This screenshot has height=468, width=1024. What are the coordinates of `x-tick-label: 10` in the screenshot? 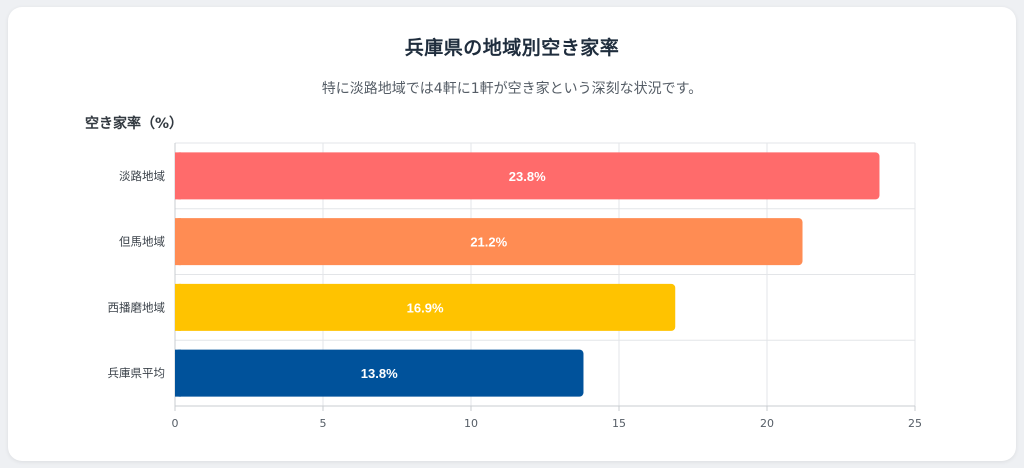 It's located at (471, 423).